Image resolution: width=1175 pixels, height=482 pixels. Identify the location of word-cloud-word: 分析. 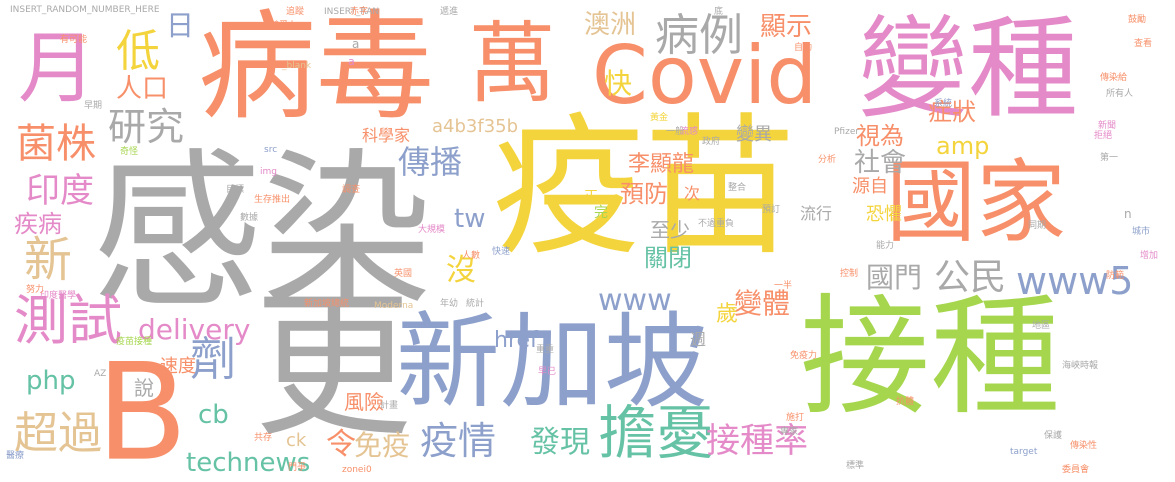
(827, 160).